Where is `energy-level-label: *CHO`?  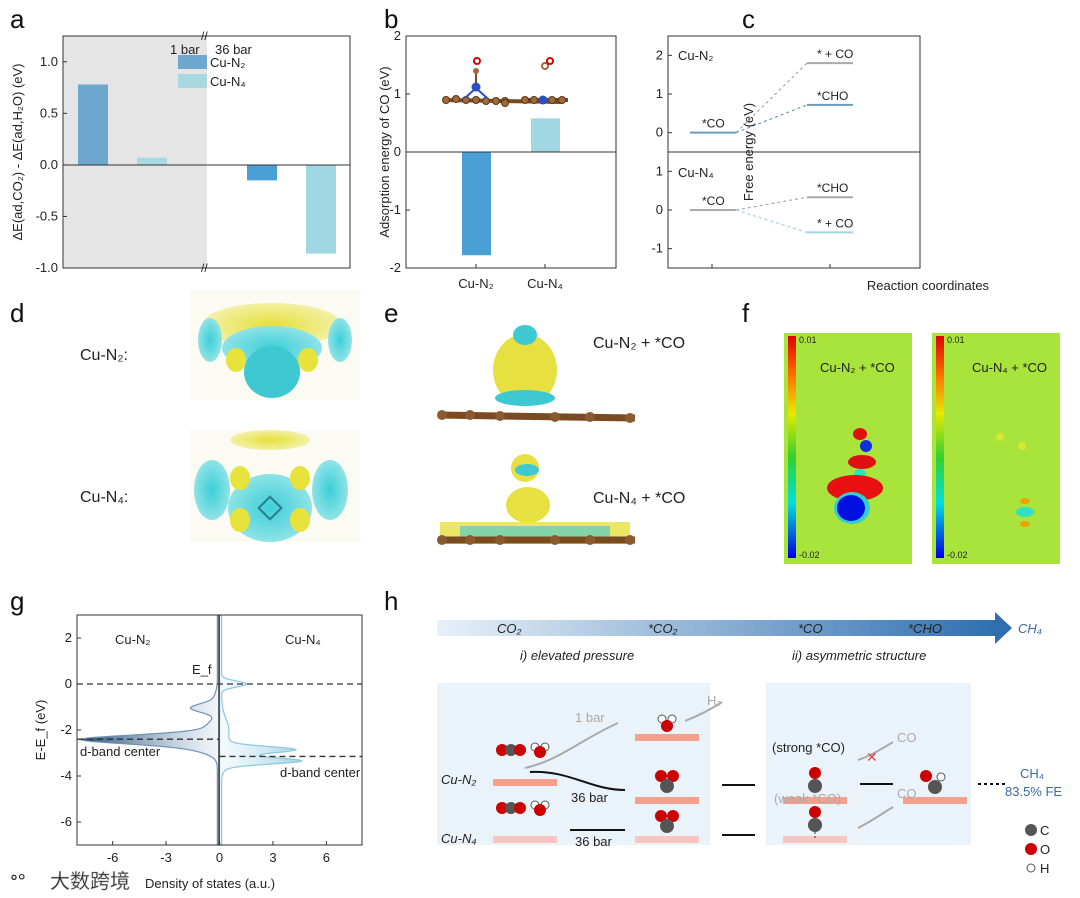 energy-level-label: *CHO is located at coordinates (832, 96).